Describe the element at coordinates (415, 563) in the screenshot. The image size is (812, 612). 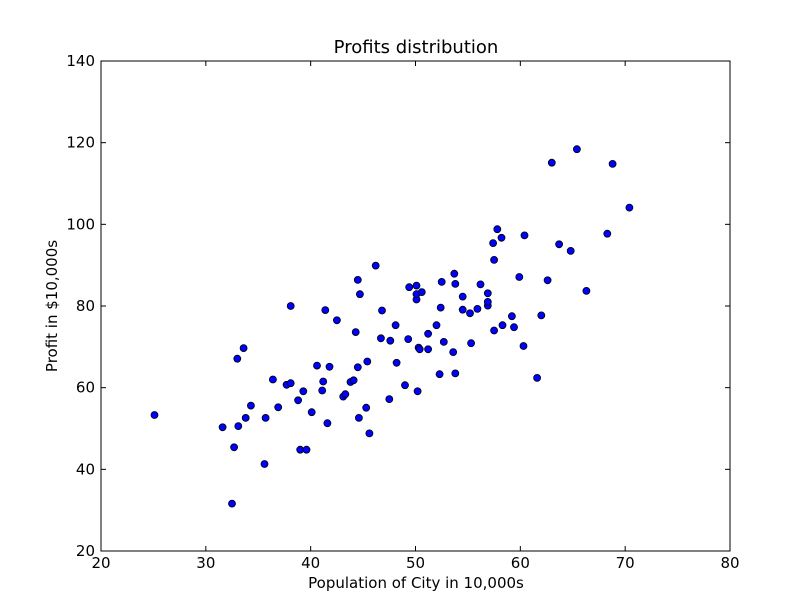
I see `x-tick-label: 50` at that location.